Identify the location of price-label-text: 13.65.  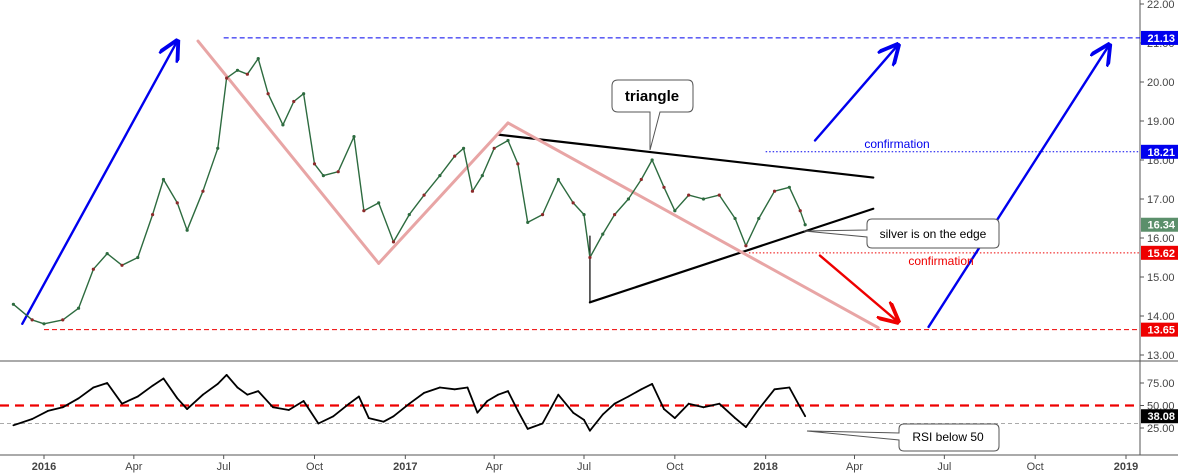
(1161, 331).